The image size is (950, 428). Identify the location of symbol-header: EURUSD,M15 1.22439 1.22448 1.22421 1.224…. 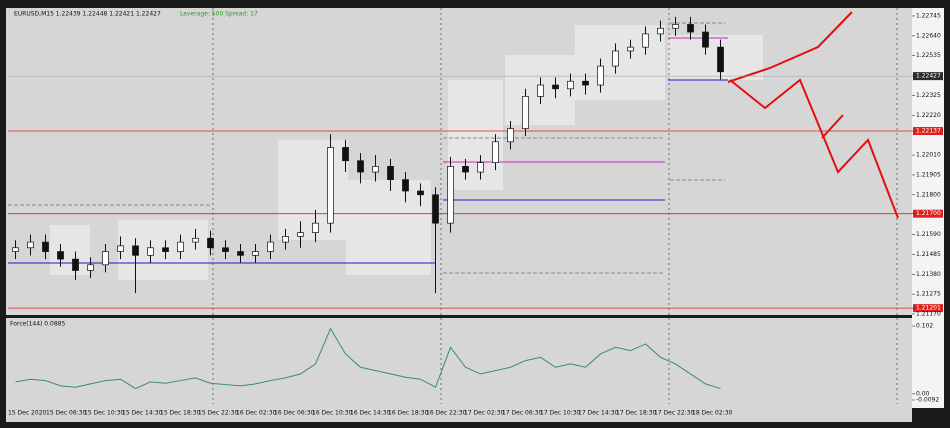
(87, 14).